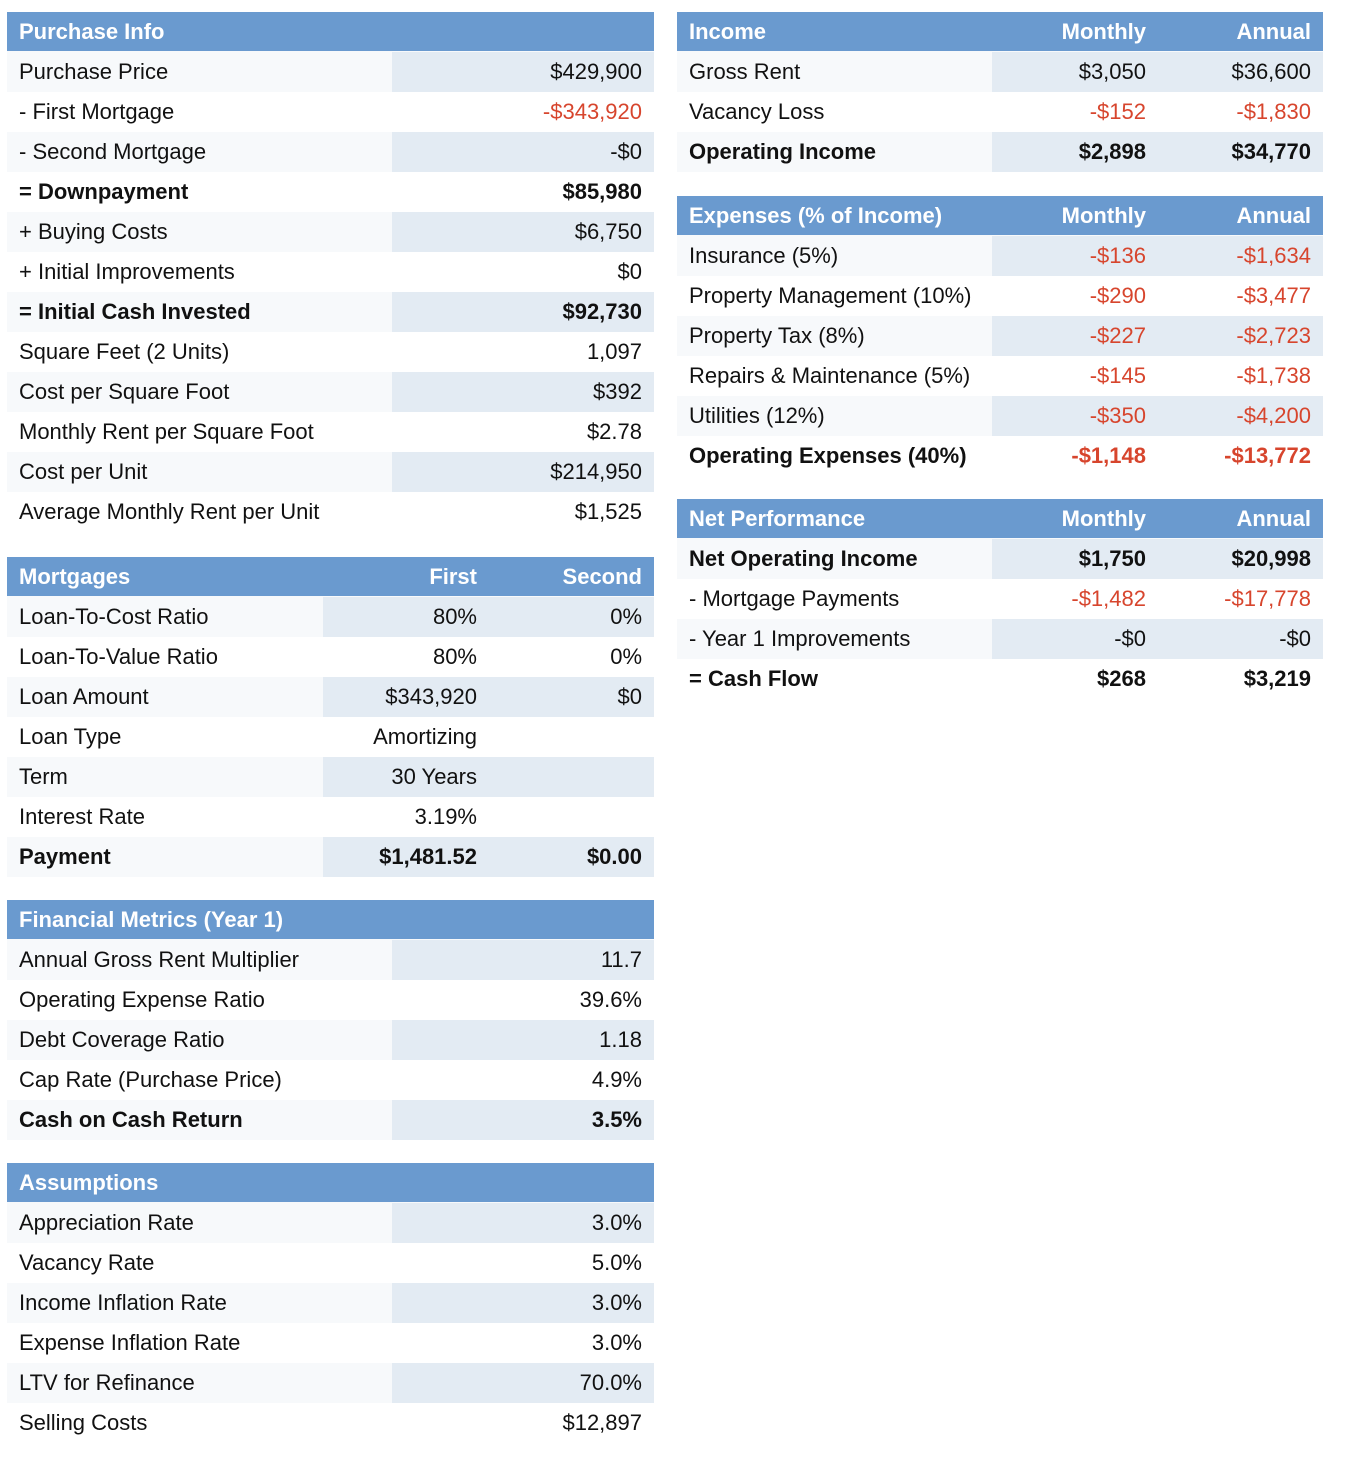 The height and width of the screenshot is (1470, 1346). What do you see at coordinates (199, 960) in the screenshot?
I see `row-label: Annual Gross Rent Multiplier` at bounding box center [199, 960].